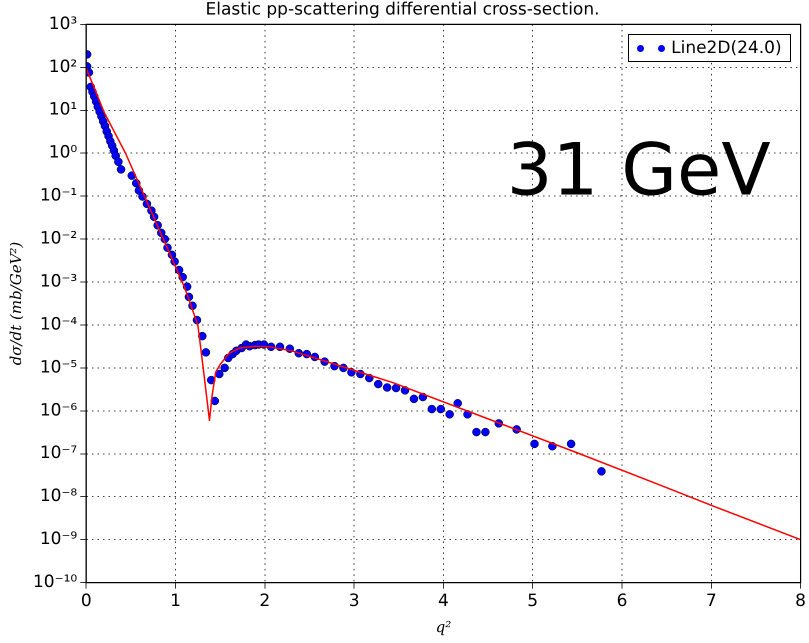 This screenshot has width=809, height=643. I want to click on x-tick-label: 6, so click(622, 601).